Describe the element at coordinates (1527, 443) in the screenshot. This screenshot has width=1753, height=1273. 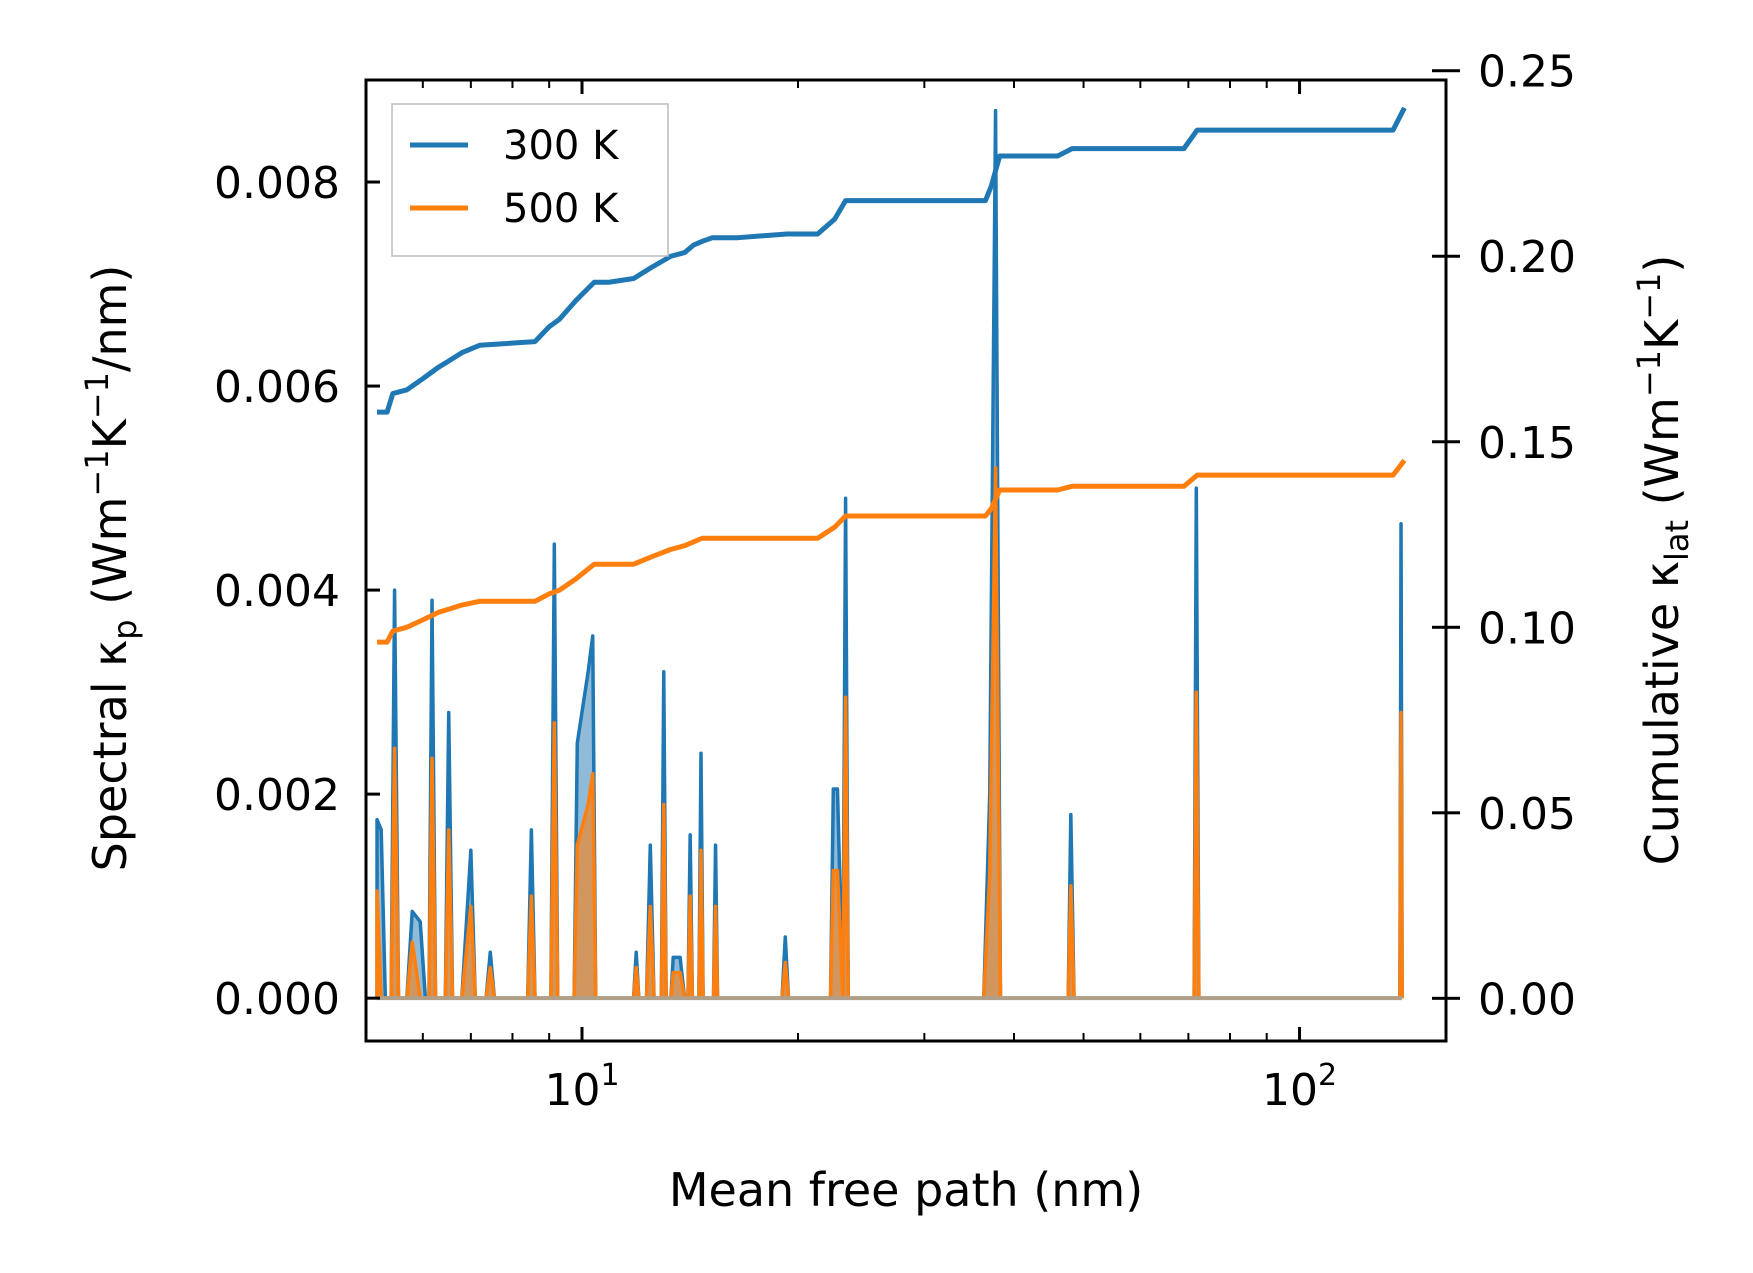
I see `y-right-tick-label: 0.15` at that location.